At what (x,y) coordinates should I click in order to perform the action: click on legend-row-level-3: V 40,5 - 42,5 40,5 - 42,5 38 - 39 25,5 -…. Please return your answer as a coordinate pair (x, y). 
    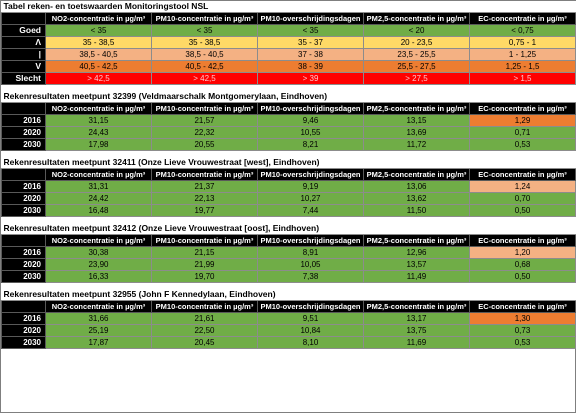
    Looking at the image, I should click on (288, 66).